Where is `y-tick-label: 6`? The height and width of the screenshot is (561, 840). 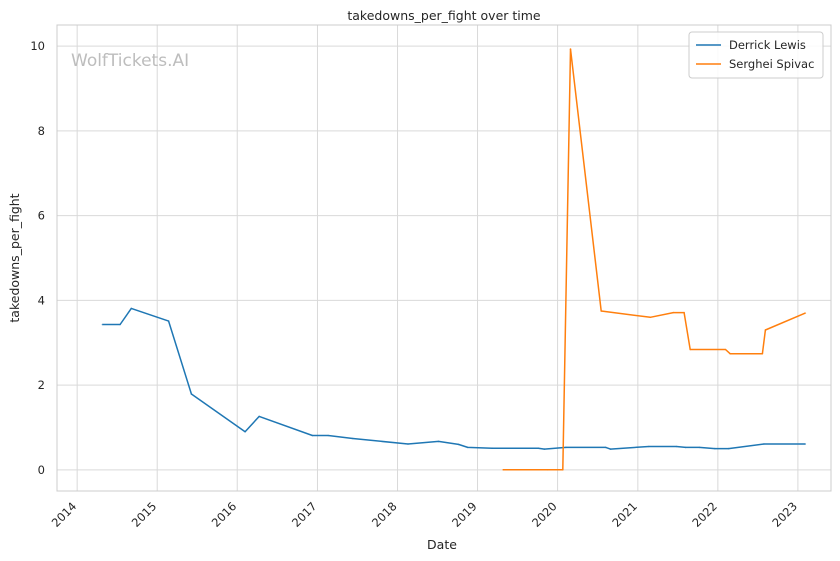
y-tick-label: 6 is located at coordinates (41, 216).